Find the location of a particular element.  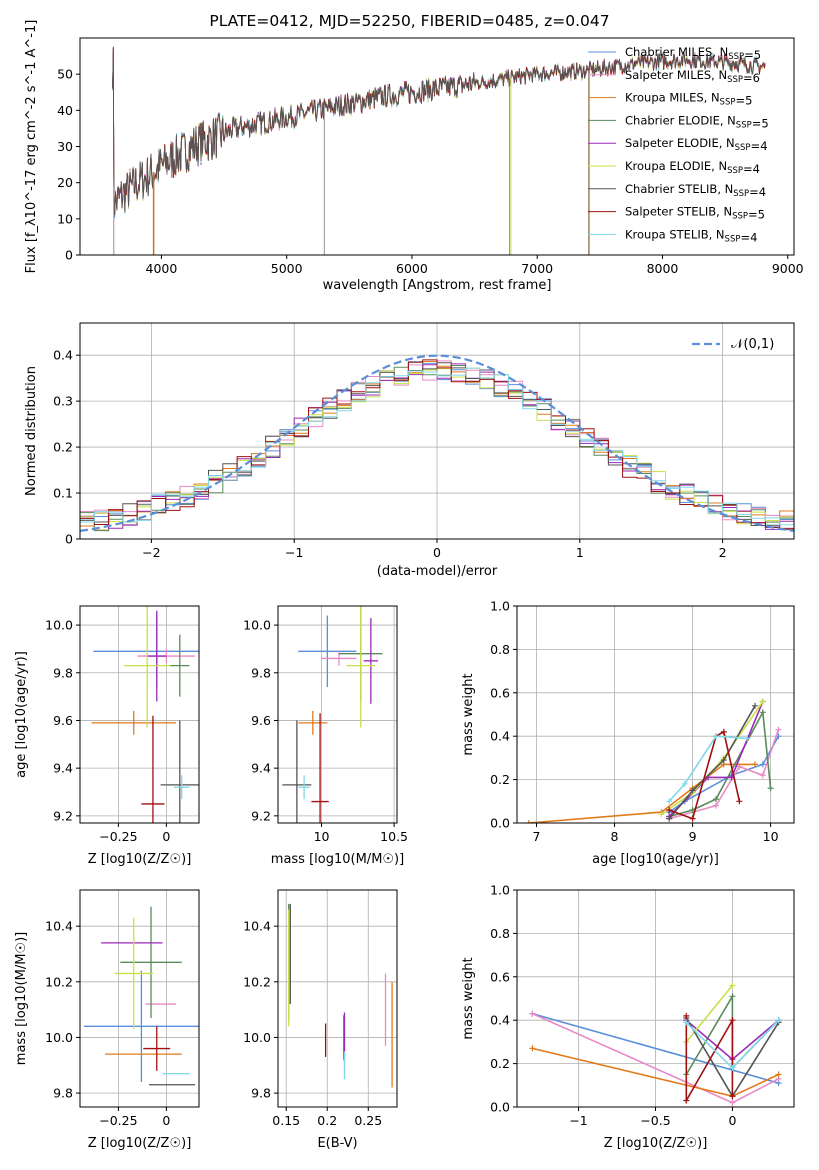

y-tick-label: 10.4 is located at coordinates (59, 926).